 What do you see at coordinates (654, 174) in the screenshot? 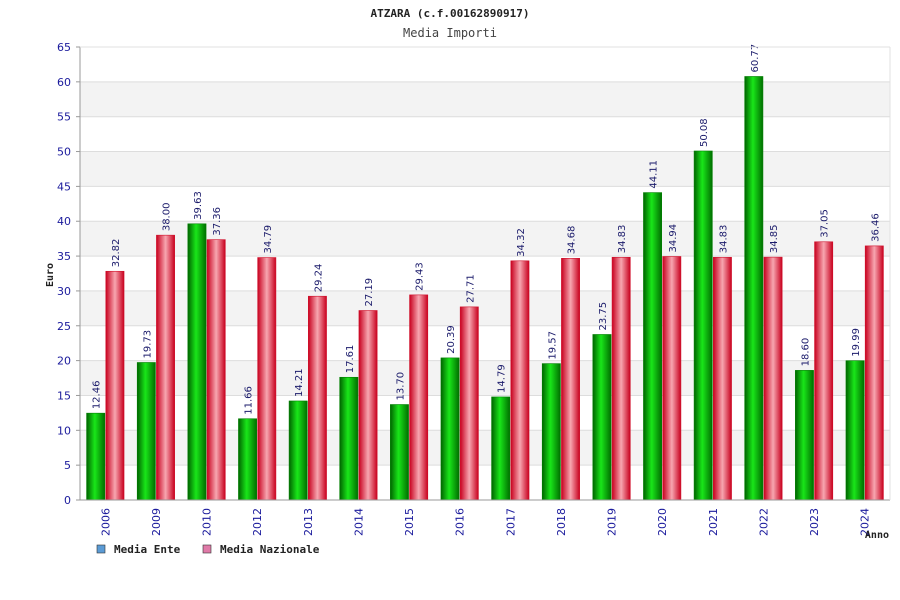
I see `data-label: 44.11` at bounding box center [654, 174].